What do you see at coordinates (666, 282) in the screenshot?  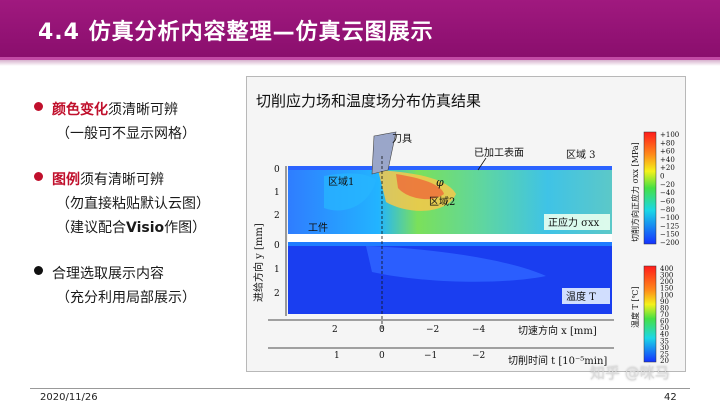 I see `temperature-colorbar-tick-2: 200` at bounding box center [666, 282].